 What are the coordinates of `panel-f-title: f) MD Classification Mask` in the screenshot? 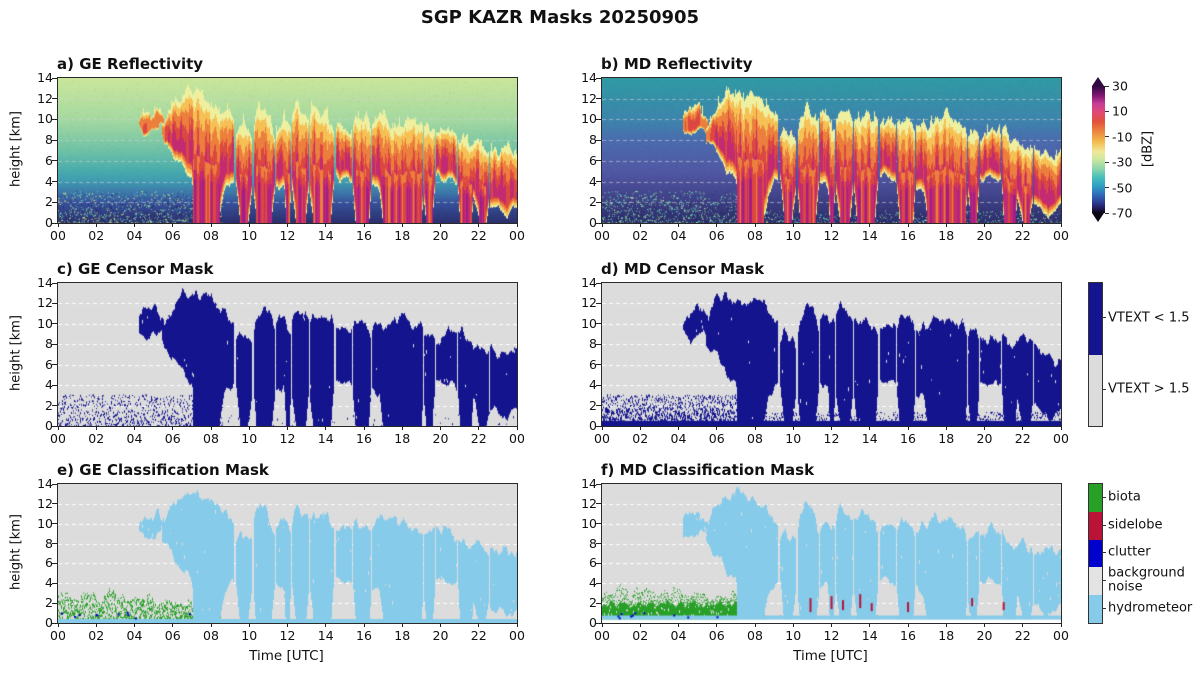 It's located at (708, 470).